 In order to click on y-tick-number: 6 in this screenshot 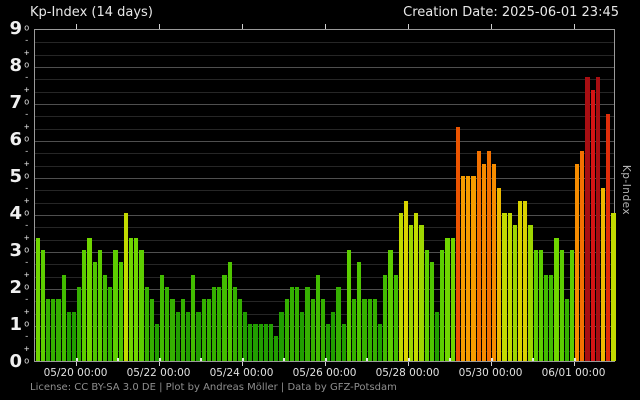, I will do `click(15, 139)`.